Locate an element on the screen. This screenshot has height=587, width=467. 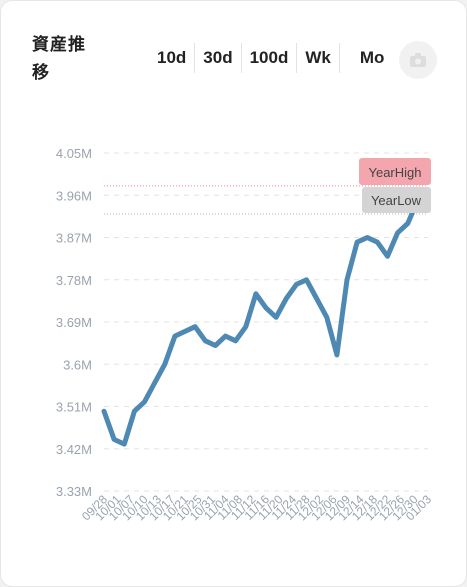
y-tick-label: 3.33M is located at coordinates (74, 491).